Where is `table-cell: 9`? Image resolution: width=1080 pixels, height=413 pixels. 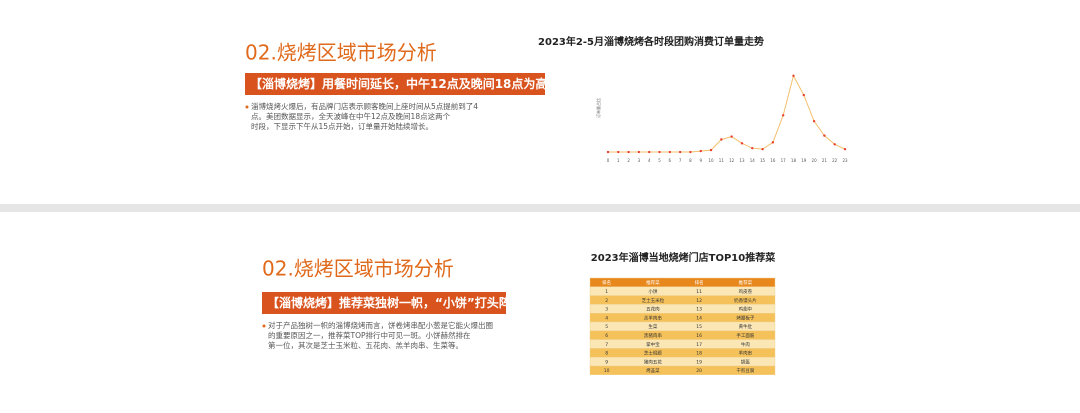
table-cell: 9 is located at coordinates (606, 362).